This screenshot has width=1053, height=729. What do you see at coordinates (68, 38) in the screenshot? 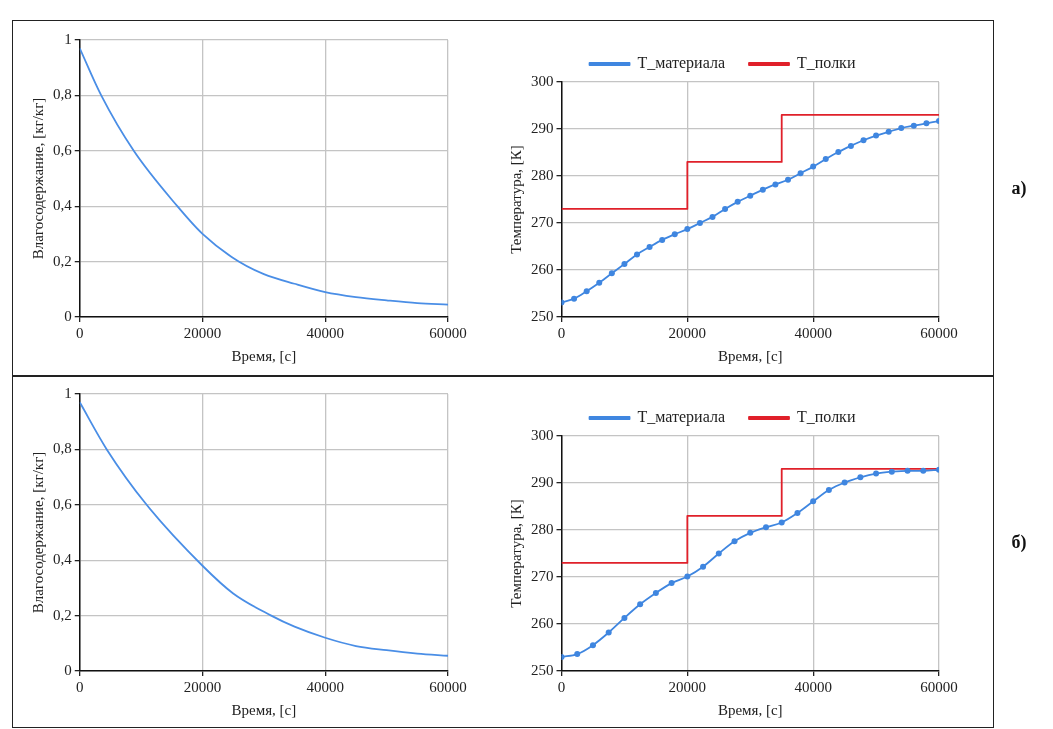
I see `y-tick-label: 1` at bounding box center [68, 38].